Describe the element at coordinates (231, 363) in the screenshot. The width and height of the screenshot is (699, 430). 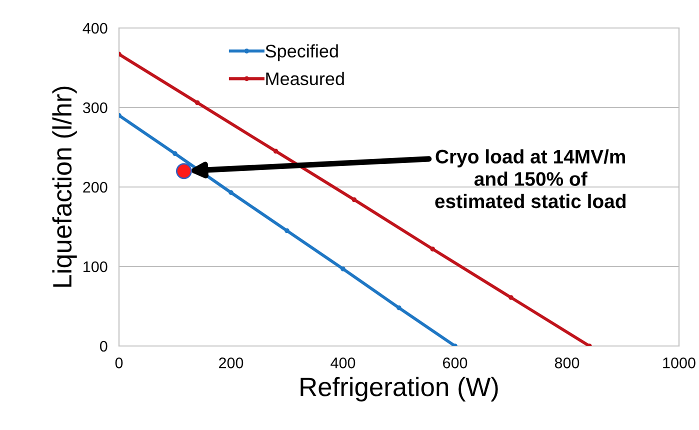
I see `x-tick-label: 200` at that location.